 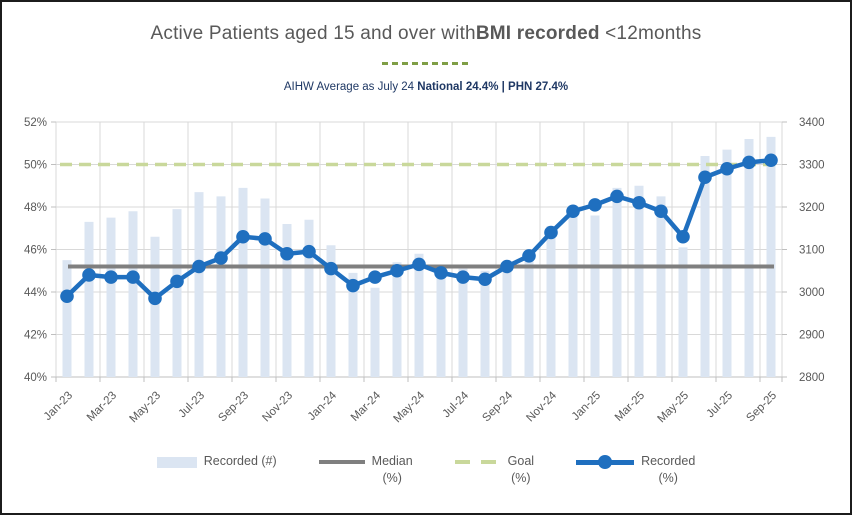 What do you see at coordinates (240, 461) in the screenshot?
I see `legend-label-recorded-count: Recorded (#)` at bounding box center [240, 461].